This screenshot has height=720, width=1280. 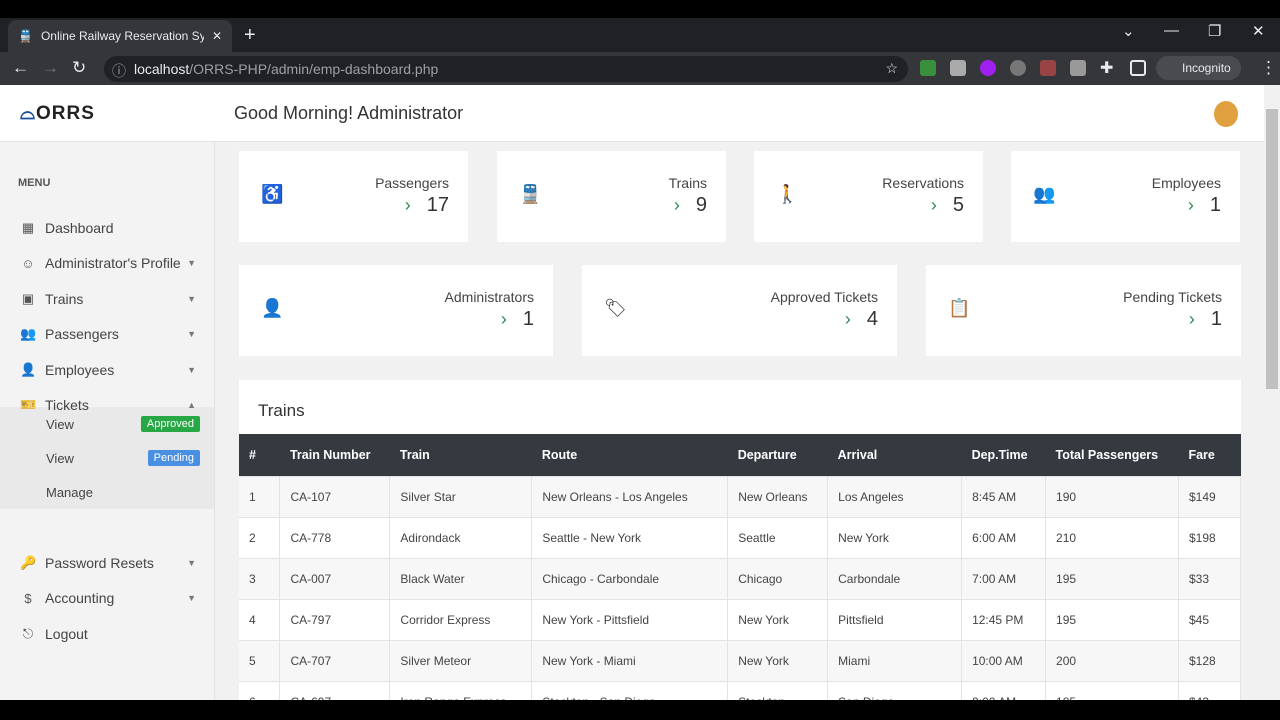 What do you see at coordinates (630, 578) in the screenshot?
I see `table-cell: Chicago - Carbondale` at bounding box center [630, 578].